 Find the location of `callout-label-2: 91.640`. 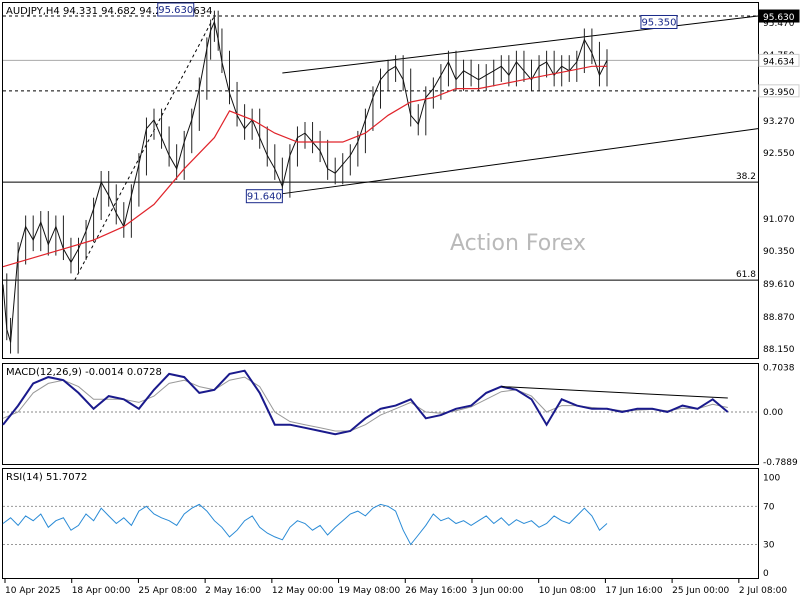

callout-label-2: 91.640 is located at coordinates (264, 197).